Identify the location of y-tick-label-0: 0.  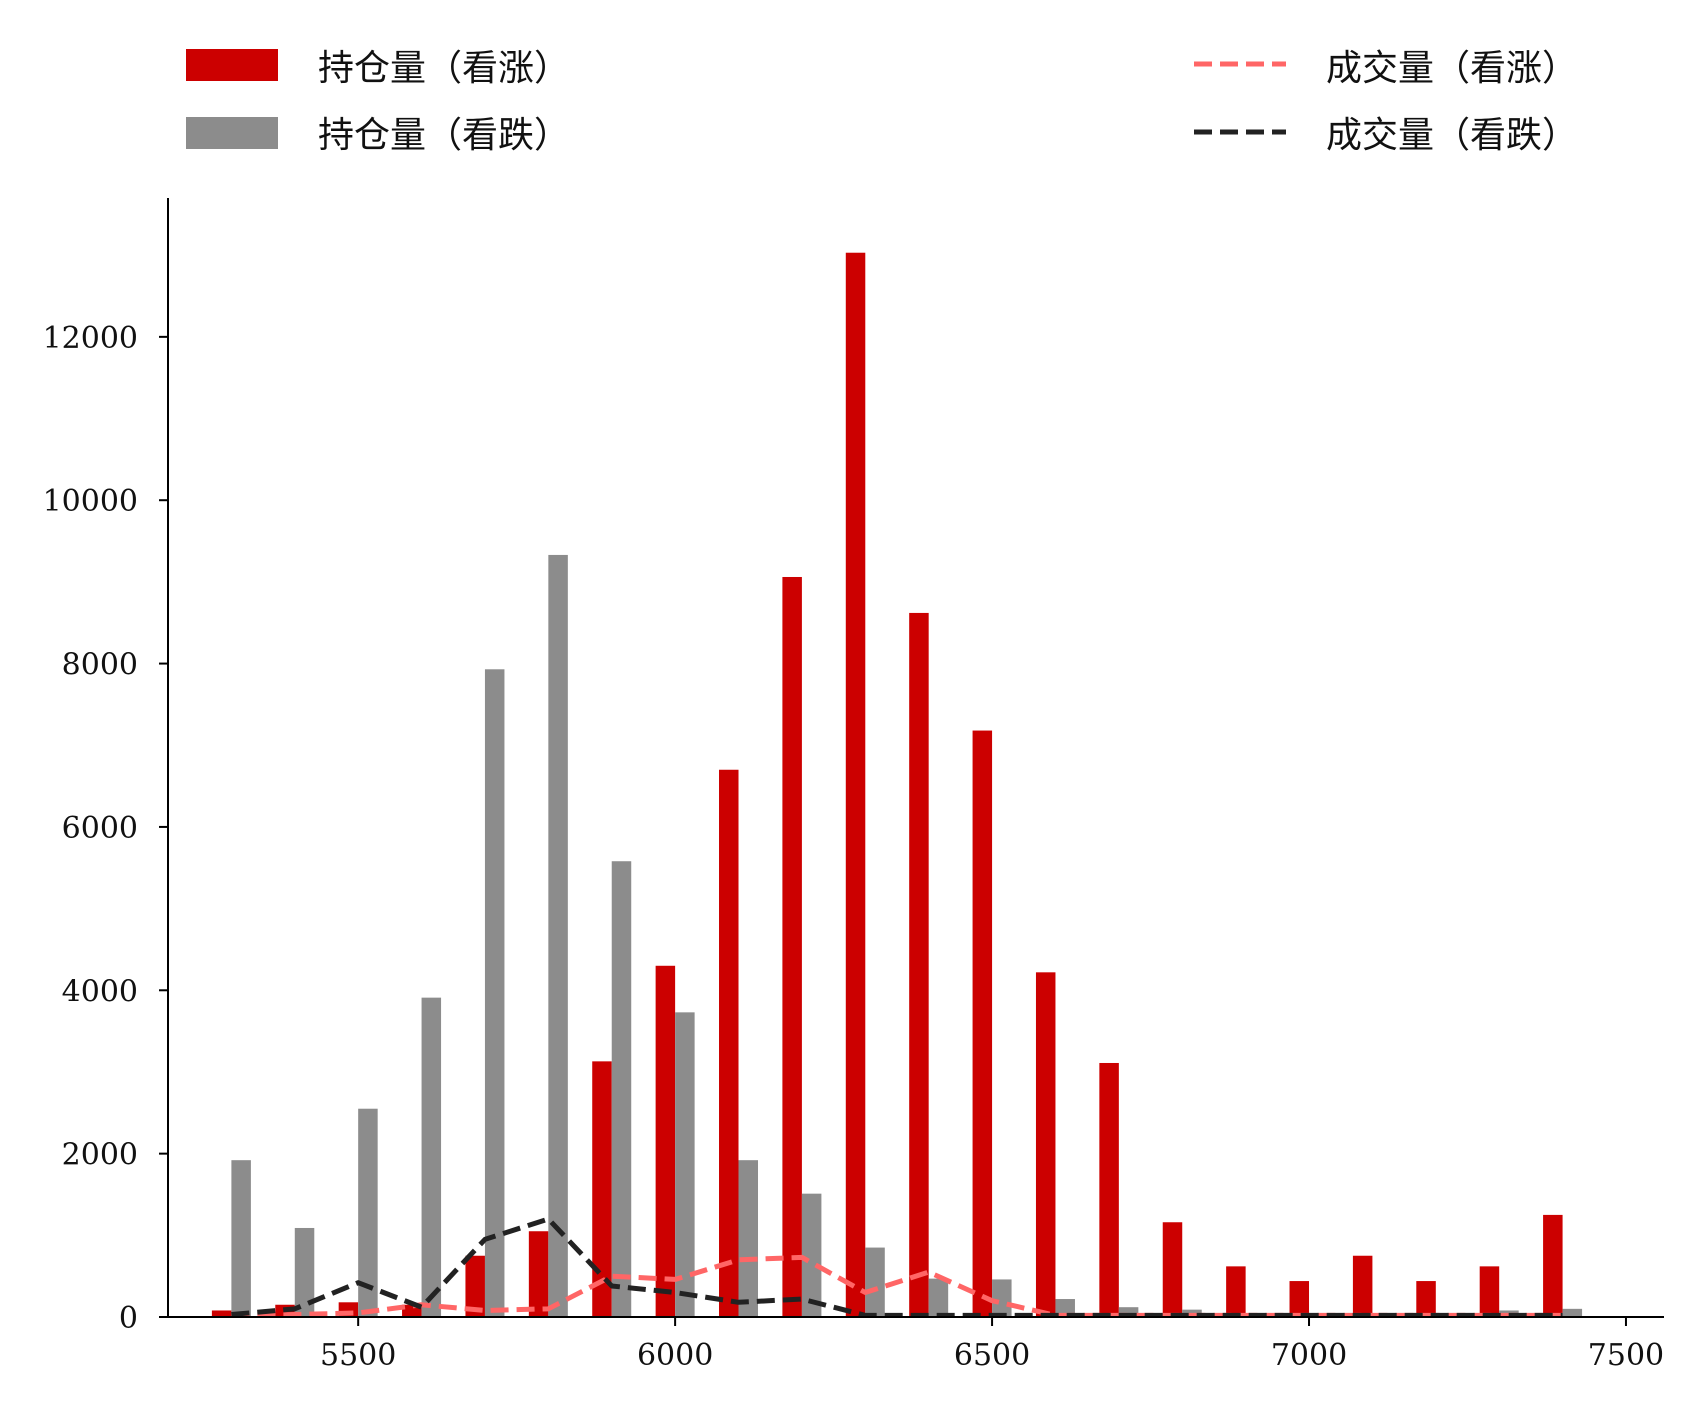
(128, 1318).